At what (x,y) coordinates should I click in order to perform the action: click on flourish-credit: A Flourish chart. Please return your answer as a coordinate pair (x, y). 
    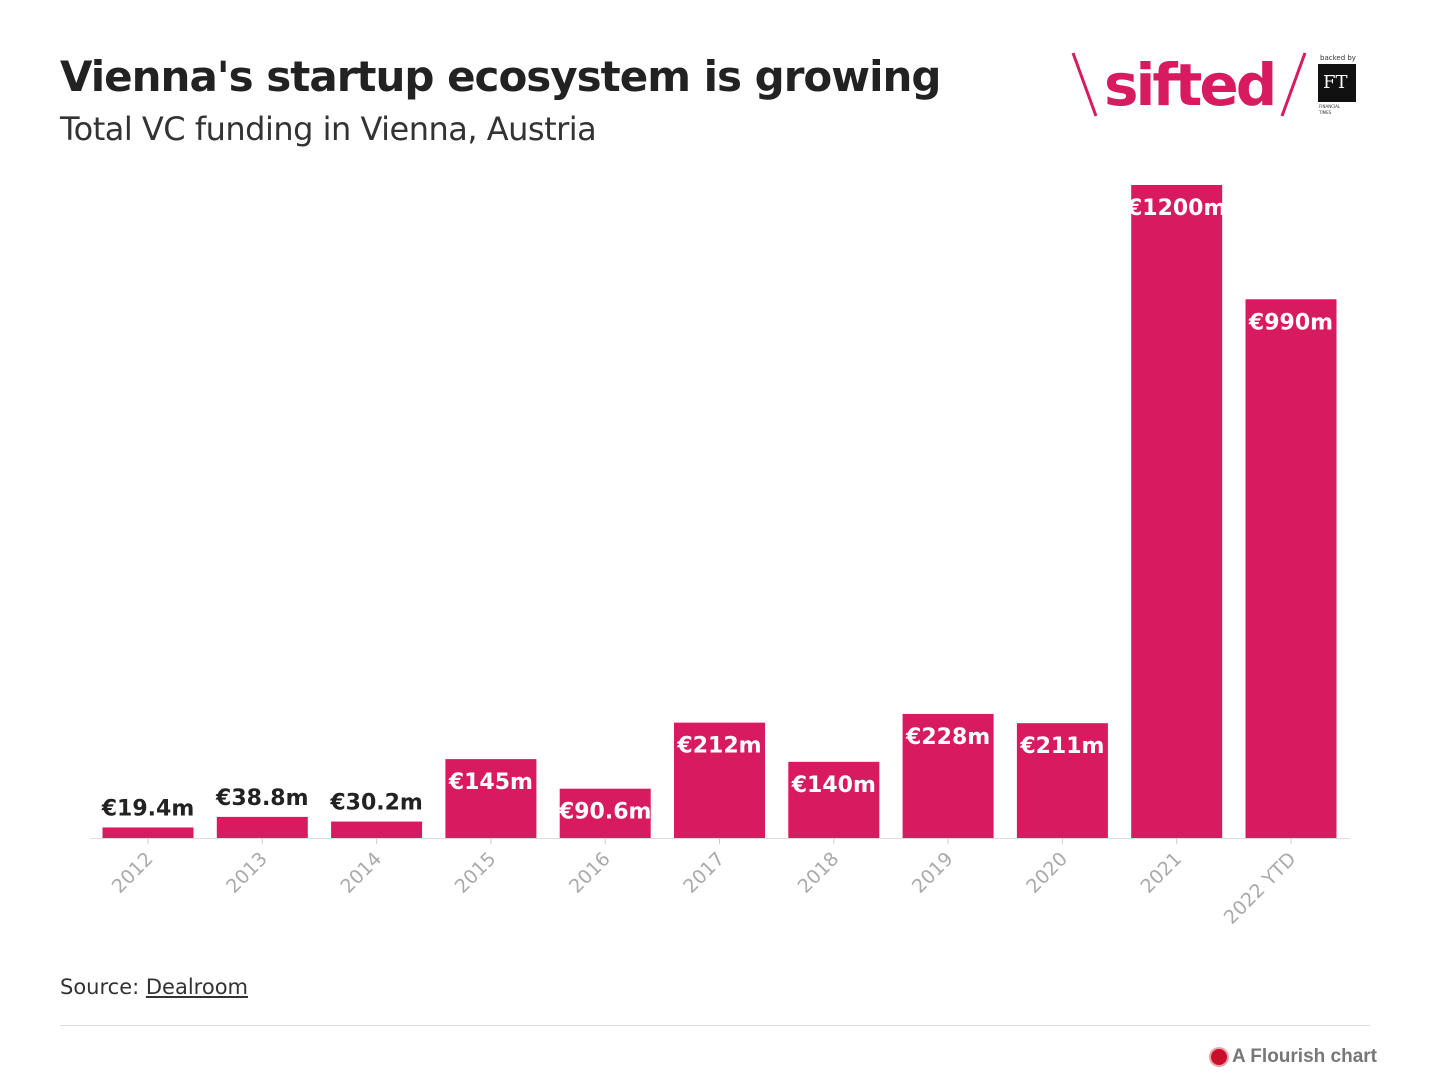
    Looking at the image, I should click on (1294, 1057).